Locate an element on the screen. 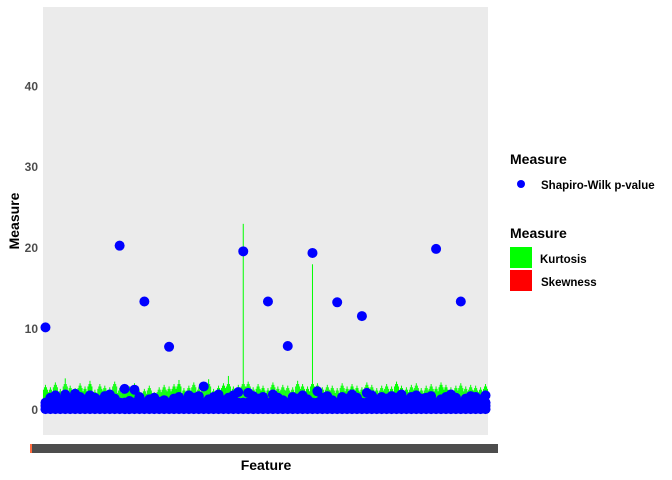 The height and width of the screenshot is (480, 672). y-axis-ticks: 0 10 20 30 40 is located at coordinates (32, 248).